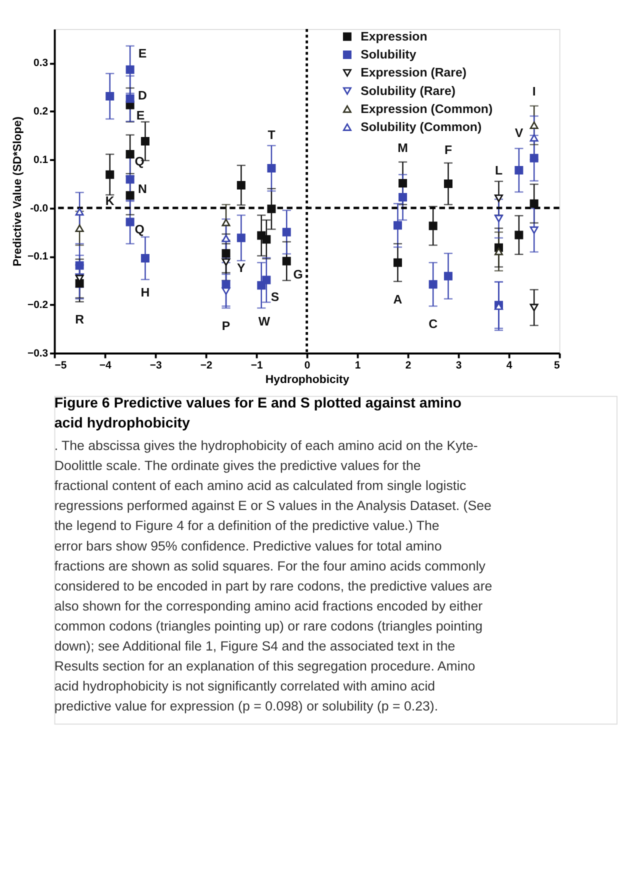 This screenshot has width=627, height=889. I want to click on legend-label: Expression (Rare), so click(413, 73).